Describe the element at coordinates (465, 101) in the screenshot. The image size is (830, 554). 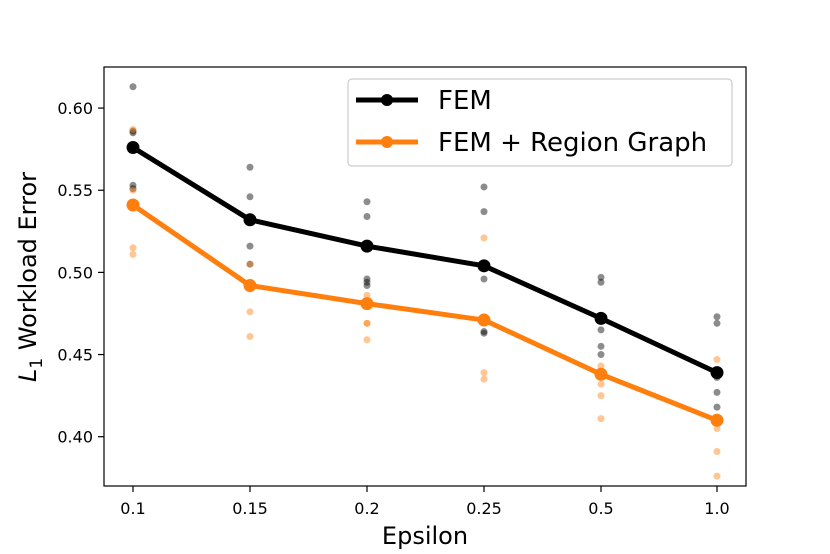
I see `legend-fem-label: FEM` at that location.